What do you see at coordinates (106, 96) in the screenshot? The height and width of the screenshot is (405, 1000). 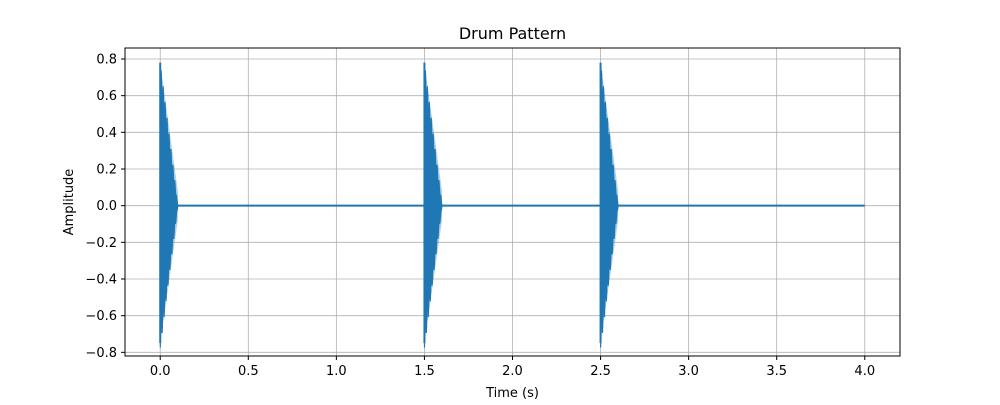 I see `y-tick-label: 0.6` at bounding box center [106, 96].